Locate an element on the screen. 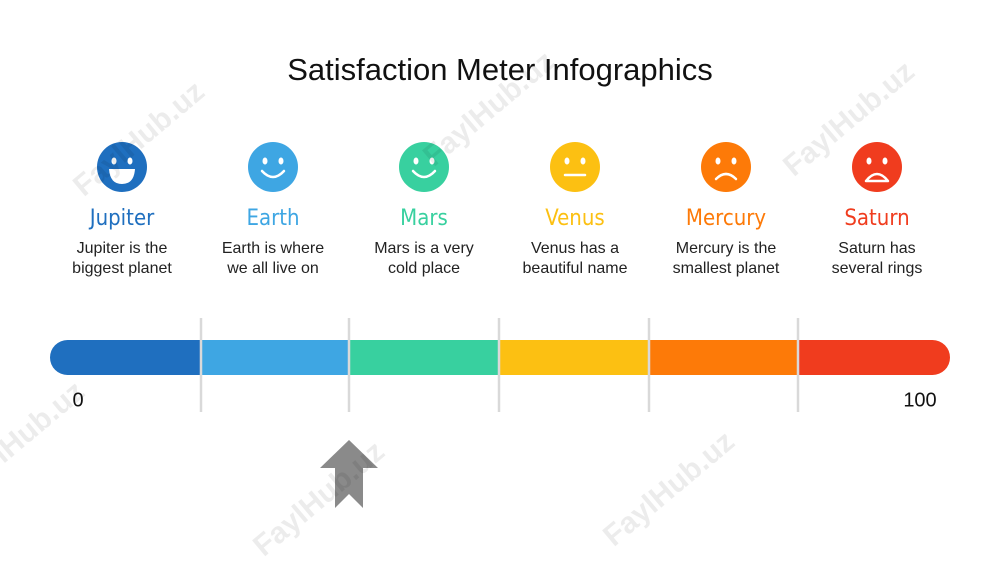  item: Venus Venus has a beautiful name is located at coordinates (575, 209).